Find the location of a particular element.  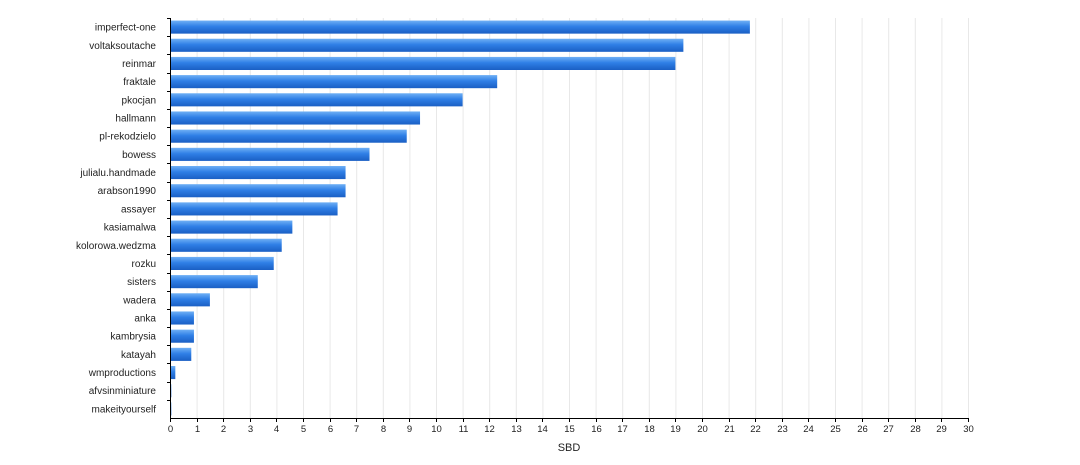

category-label: wmproductions is located at coordinates (122, 373).